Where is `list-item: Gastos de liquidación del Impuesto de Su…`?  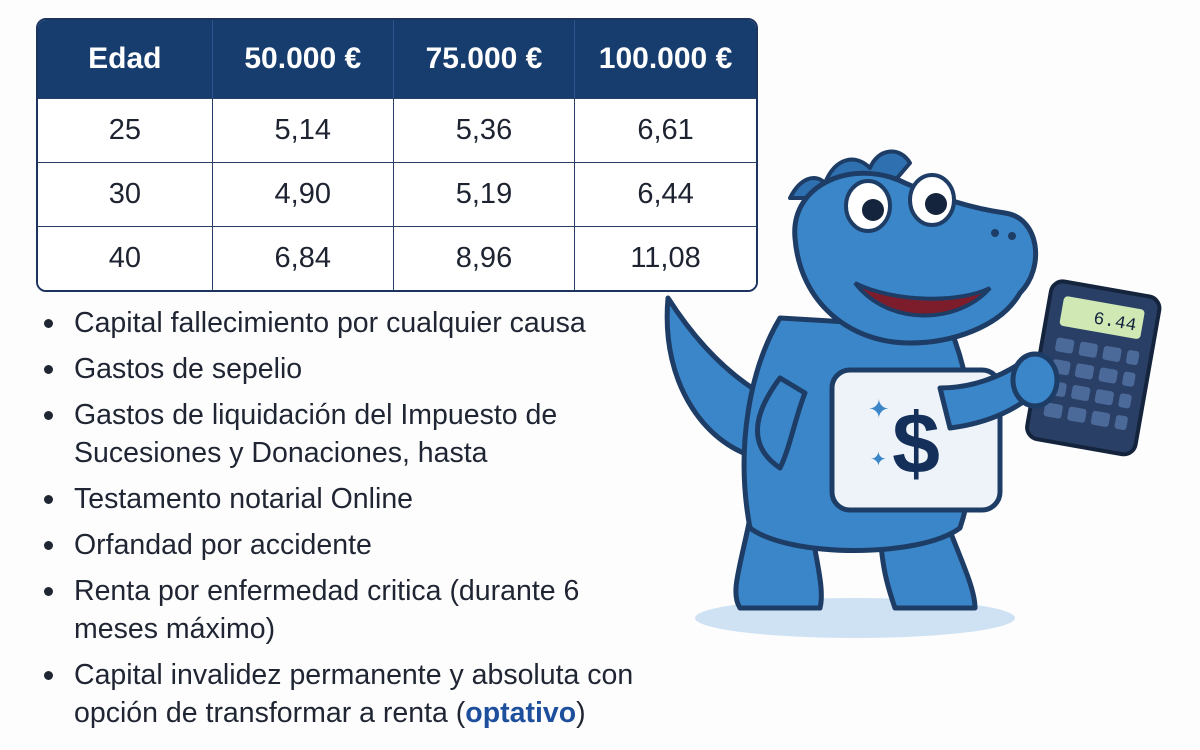 list-item: Gastos de liquidación del Impuesto de Su… is located at coordinates (350, 434).